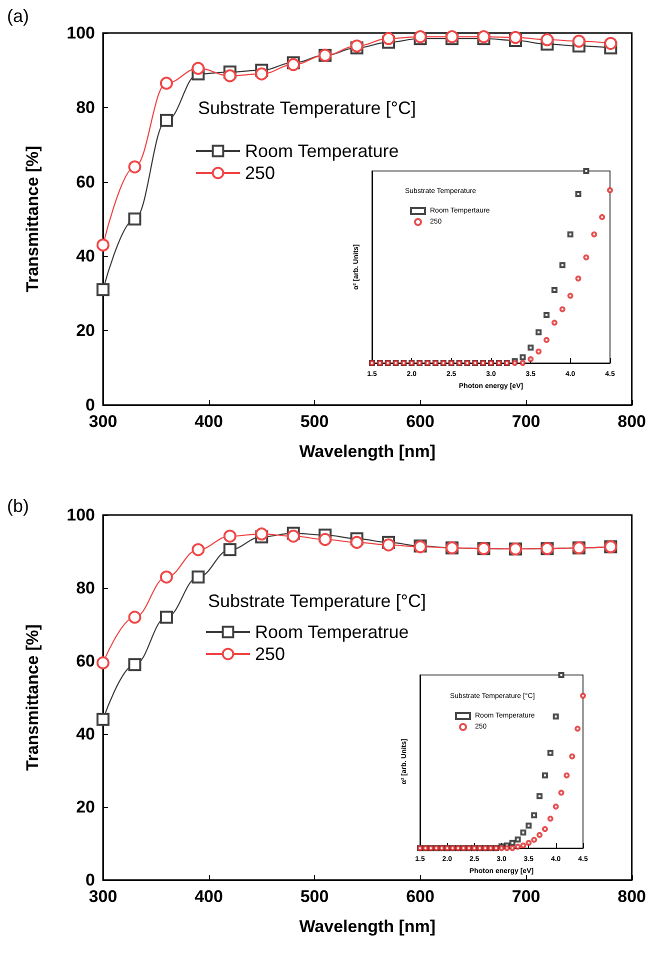 The height and width of the screenshot is (977, 649). I want to click on chart-title: (a), so click(18, 16).